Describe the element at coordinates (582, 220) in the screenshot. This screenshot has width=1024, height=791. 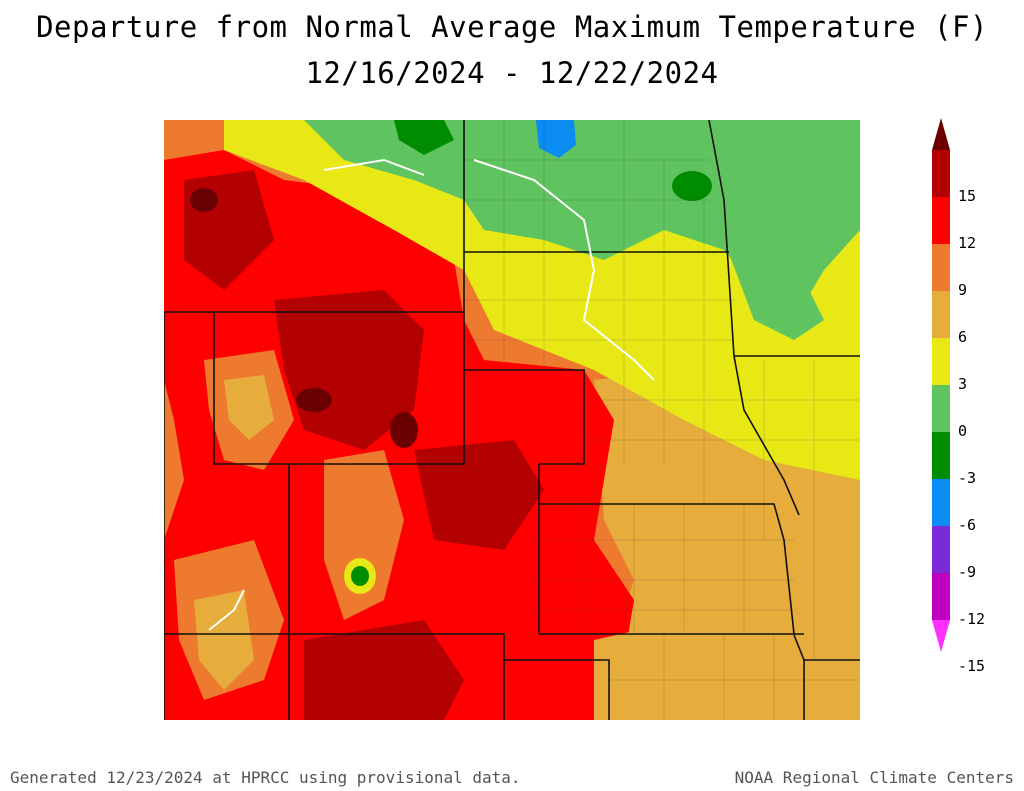
I see `region-north-green` at that location.